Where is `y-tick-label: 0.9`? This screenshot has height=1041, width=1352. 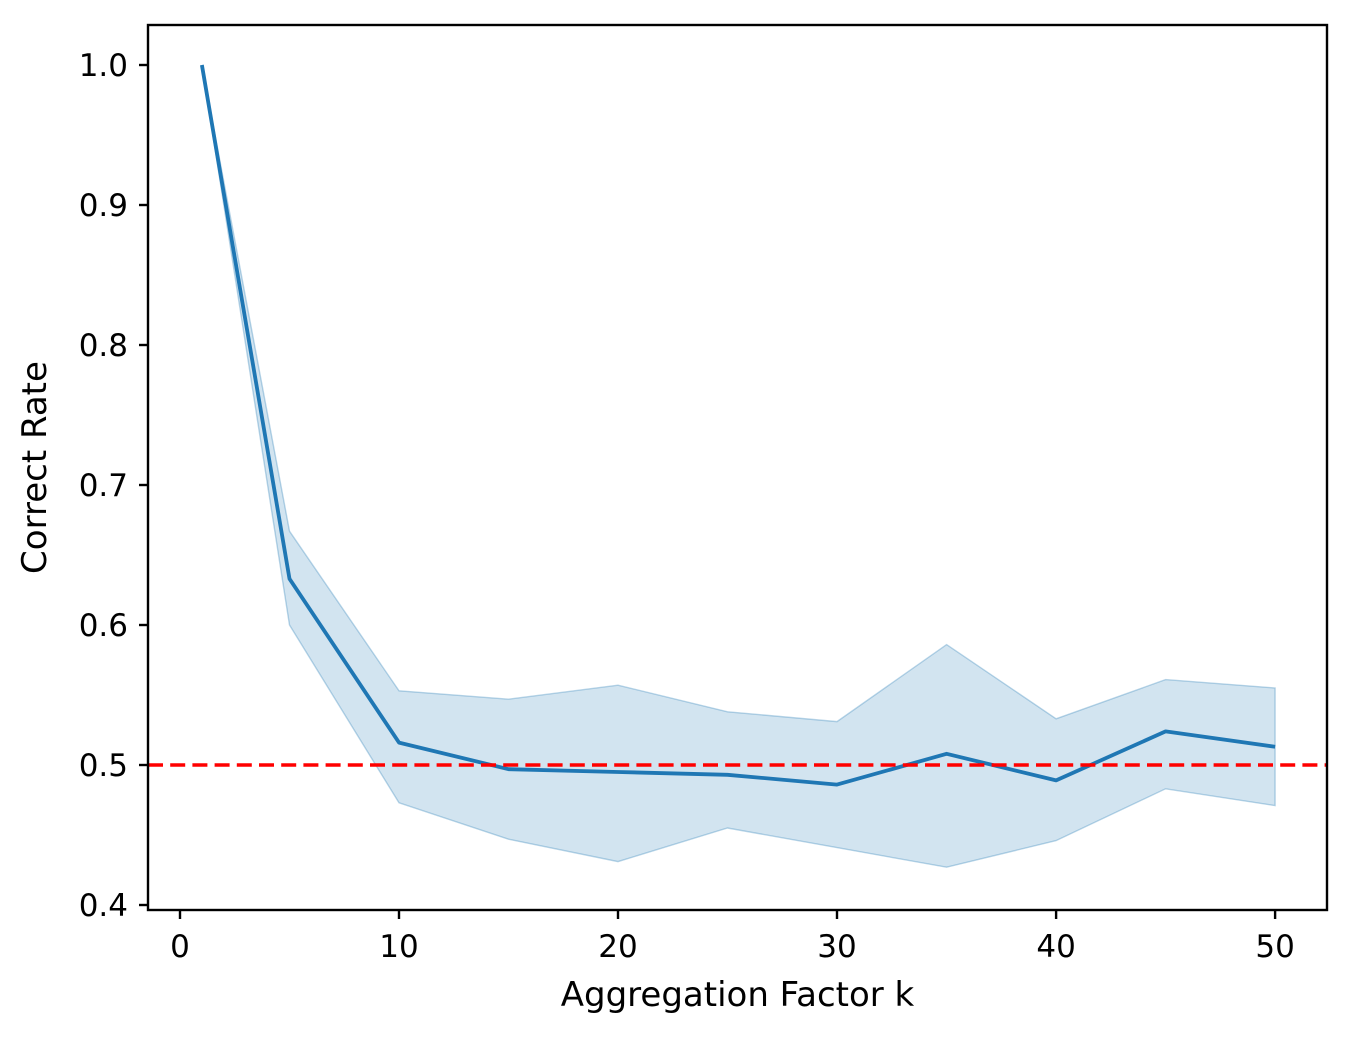 y-tick-label: 0.9 is located at coordinates (103, 206).